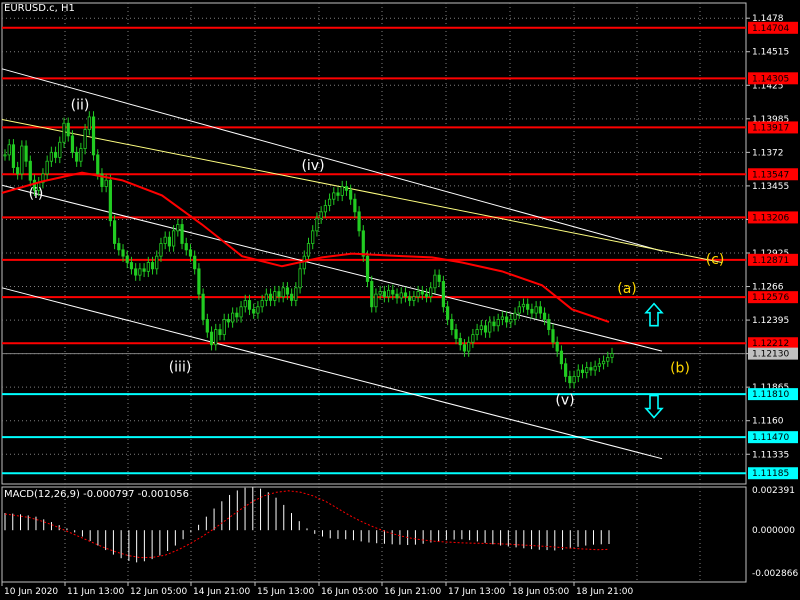 This screenshot has height=600, width=800. Describe the element at coordinates (770, 175) in the screenshot. I see `level-price-label: 1.13547` at that location.